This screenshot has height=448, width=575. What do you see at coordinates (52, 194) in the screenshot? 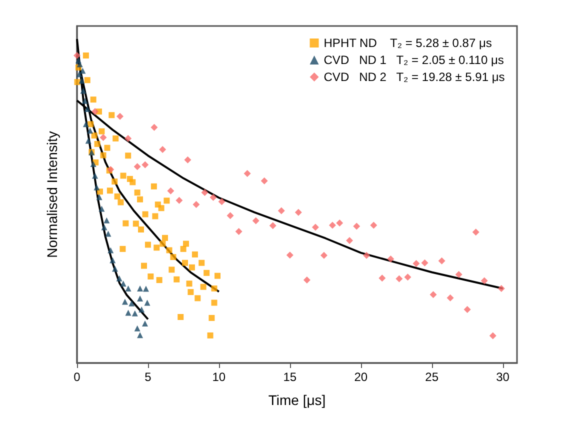
I see `y-axis-title: Normalised Intensity` at bounding box center [52, 194].